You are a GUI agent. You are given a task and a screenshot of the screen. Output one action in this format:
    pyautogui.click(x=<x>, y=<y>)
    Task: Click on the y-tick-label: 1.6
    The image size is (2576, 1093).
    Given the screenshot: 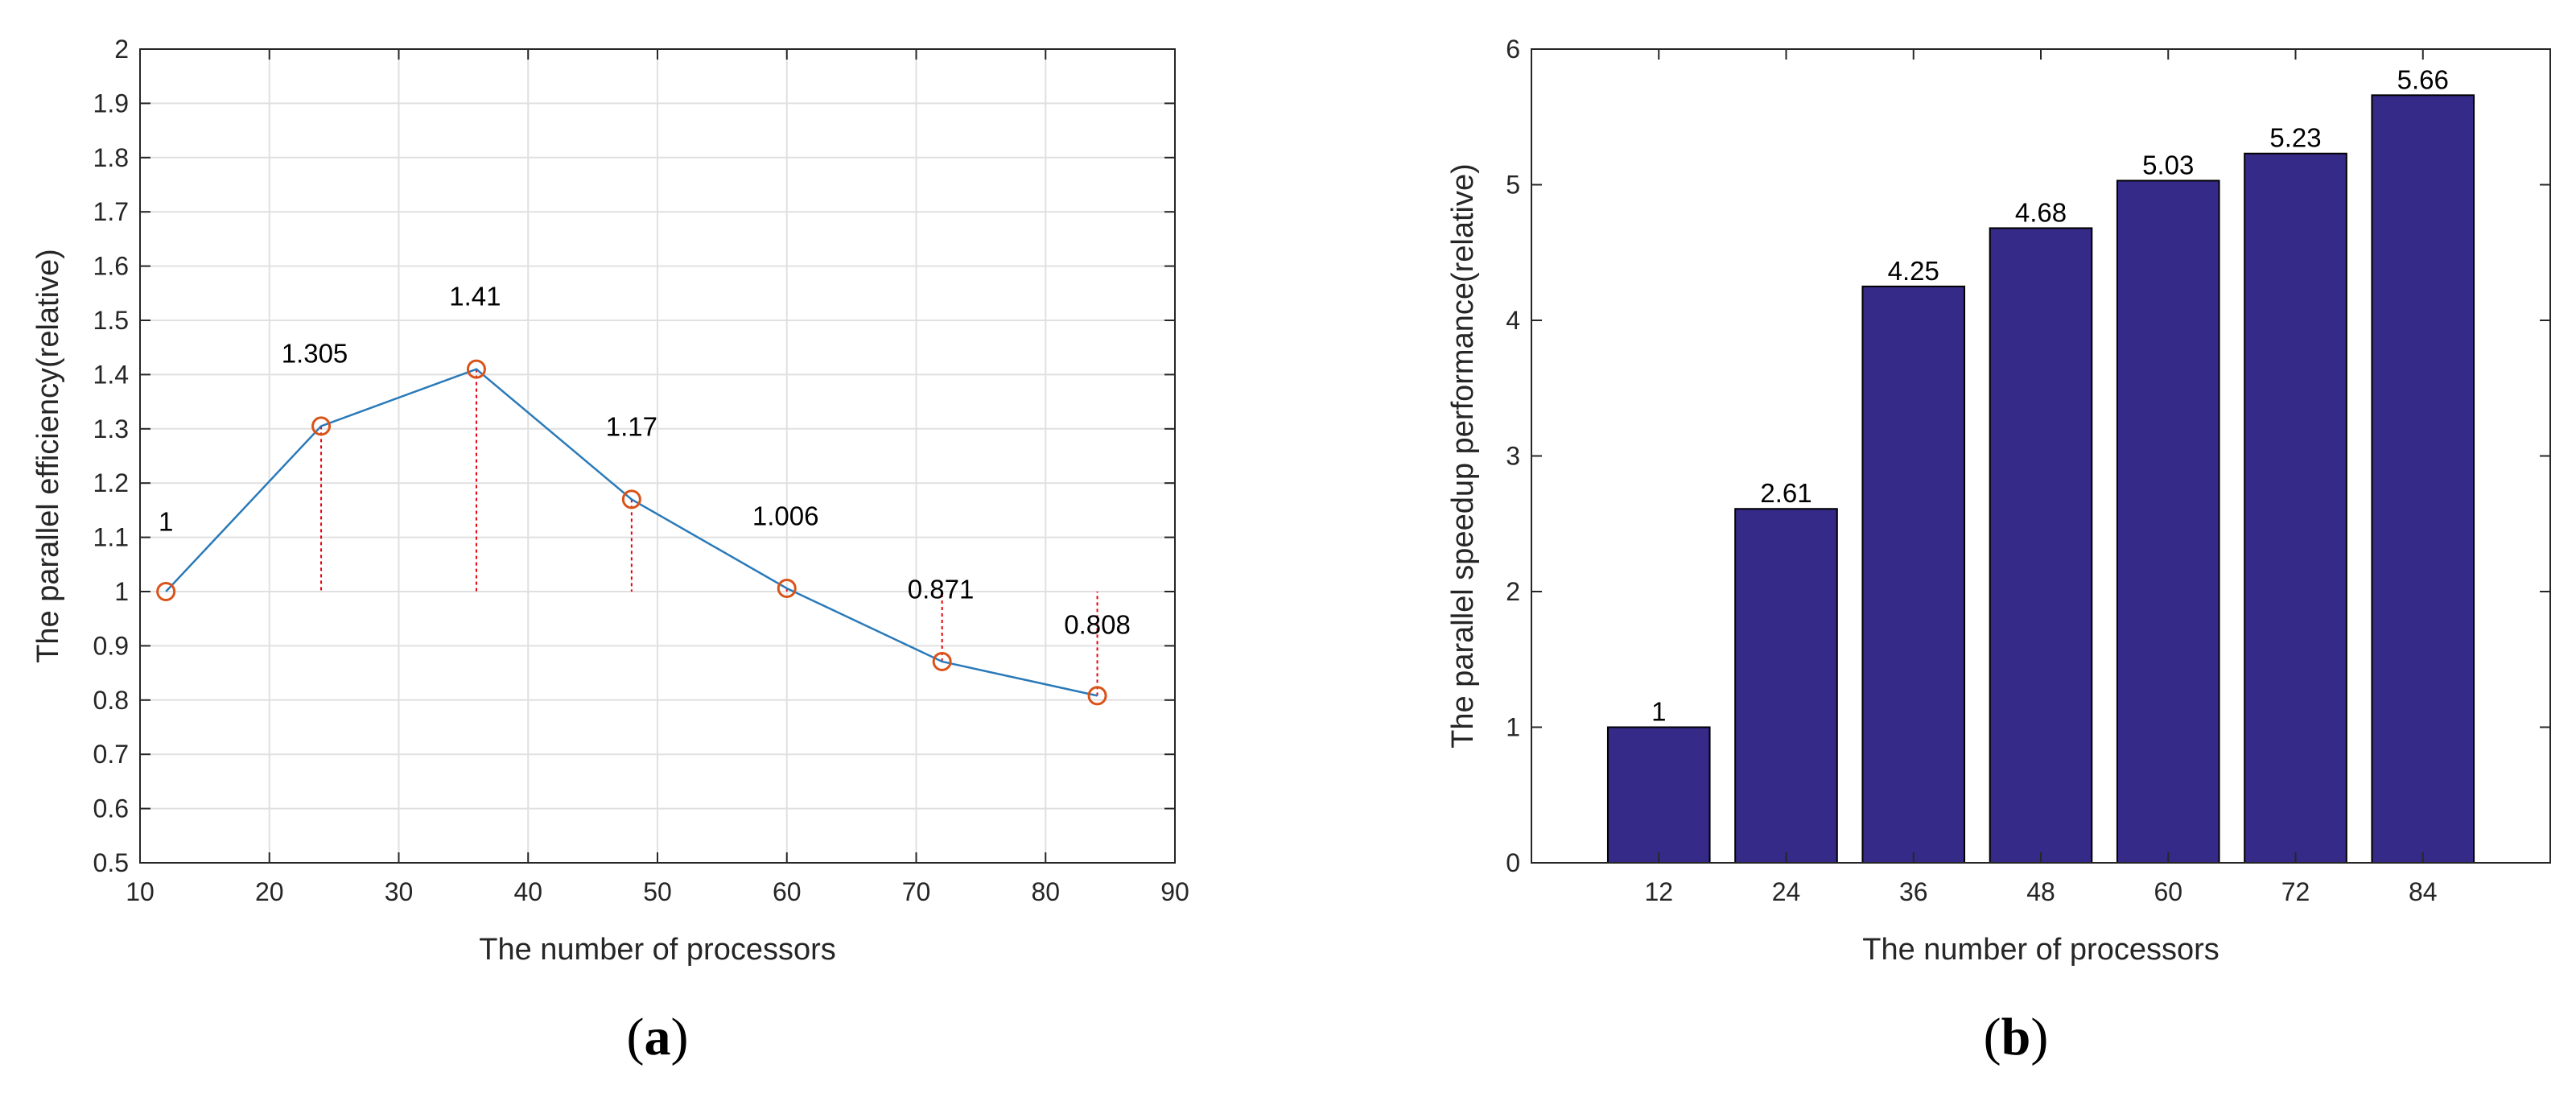 What is the action you would take?
    pyautogui.click(x=111, y=266)
    